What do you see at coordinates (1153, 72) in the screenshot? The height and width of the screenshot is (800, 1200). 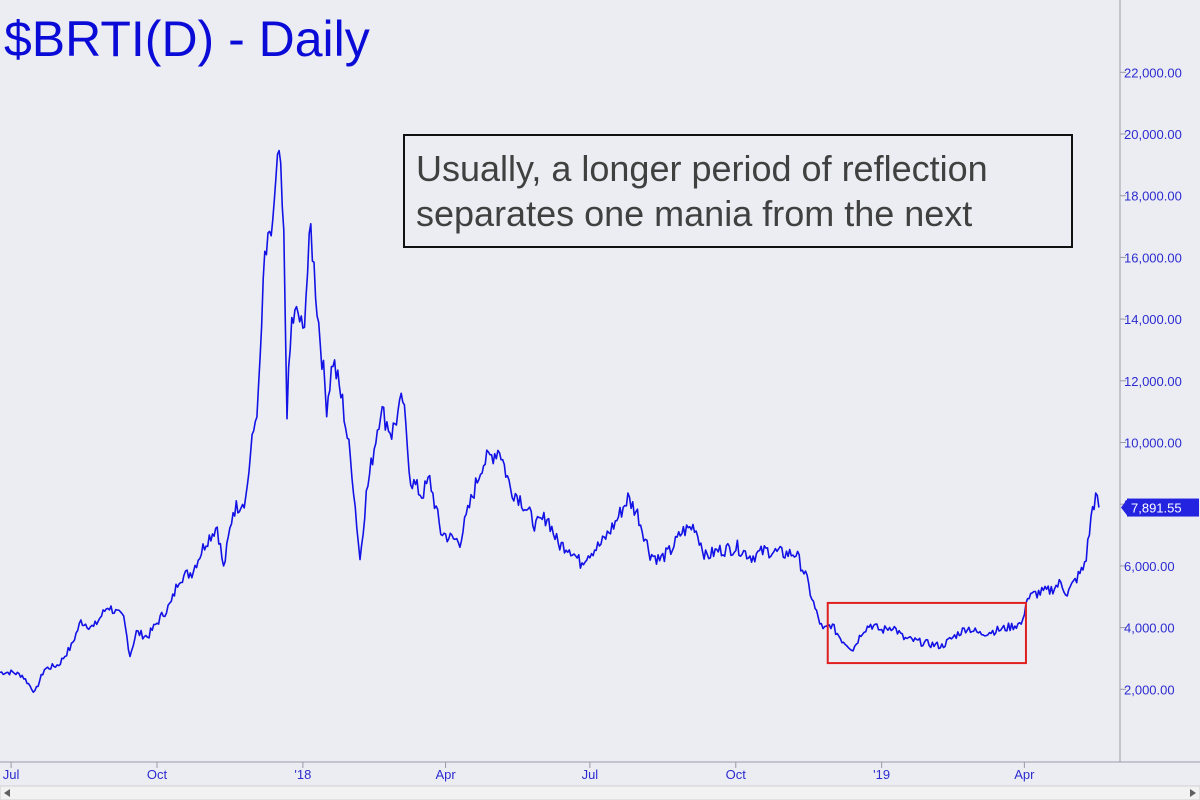 I see `y-tick-label: 22,000.00` at bounding box center [1153, 72].